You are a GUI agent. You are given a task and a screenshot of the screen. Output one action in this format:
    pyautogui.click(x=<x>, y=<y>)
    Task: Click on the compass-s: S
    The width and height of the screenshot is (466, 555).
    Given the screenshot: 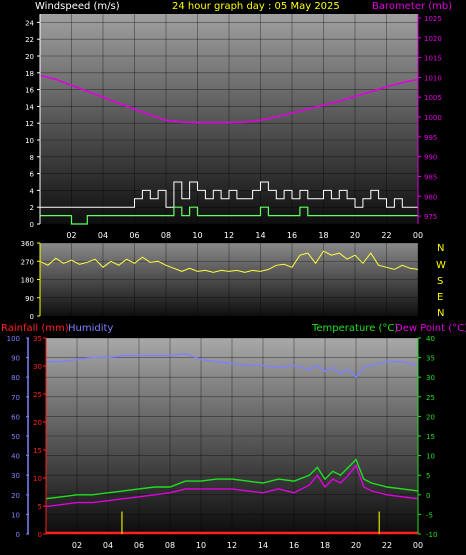 What is the action you would take?
    pyautogui.click(x=440, y=281)
    